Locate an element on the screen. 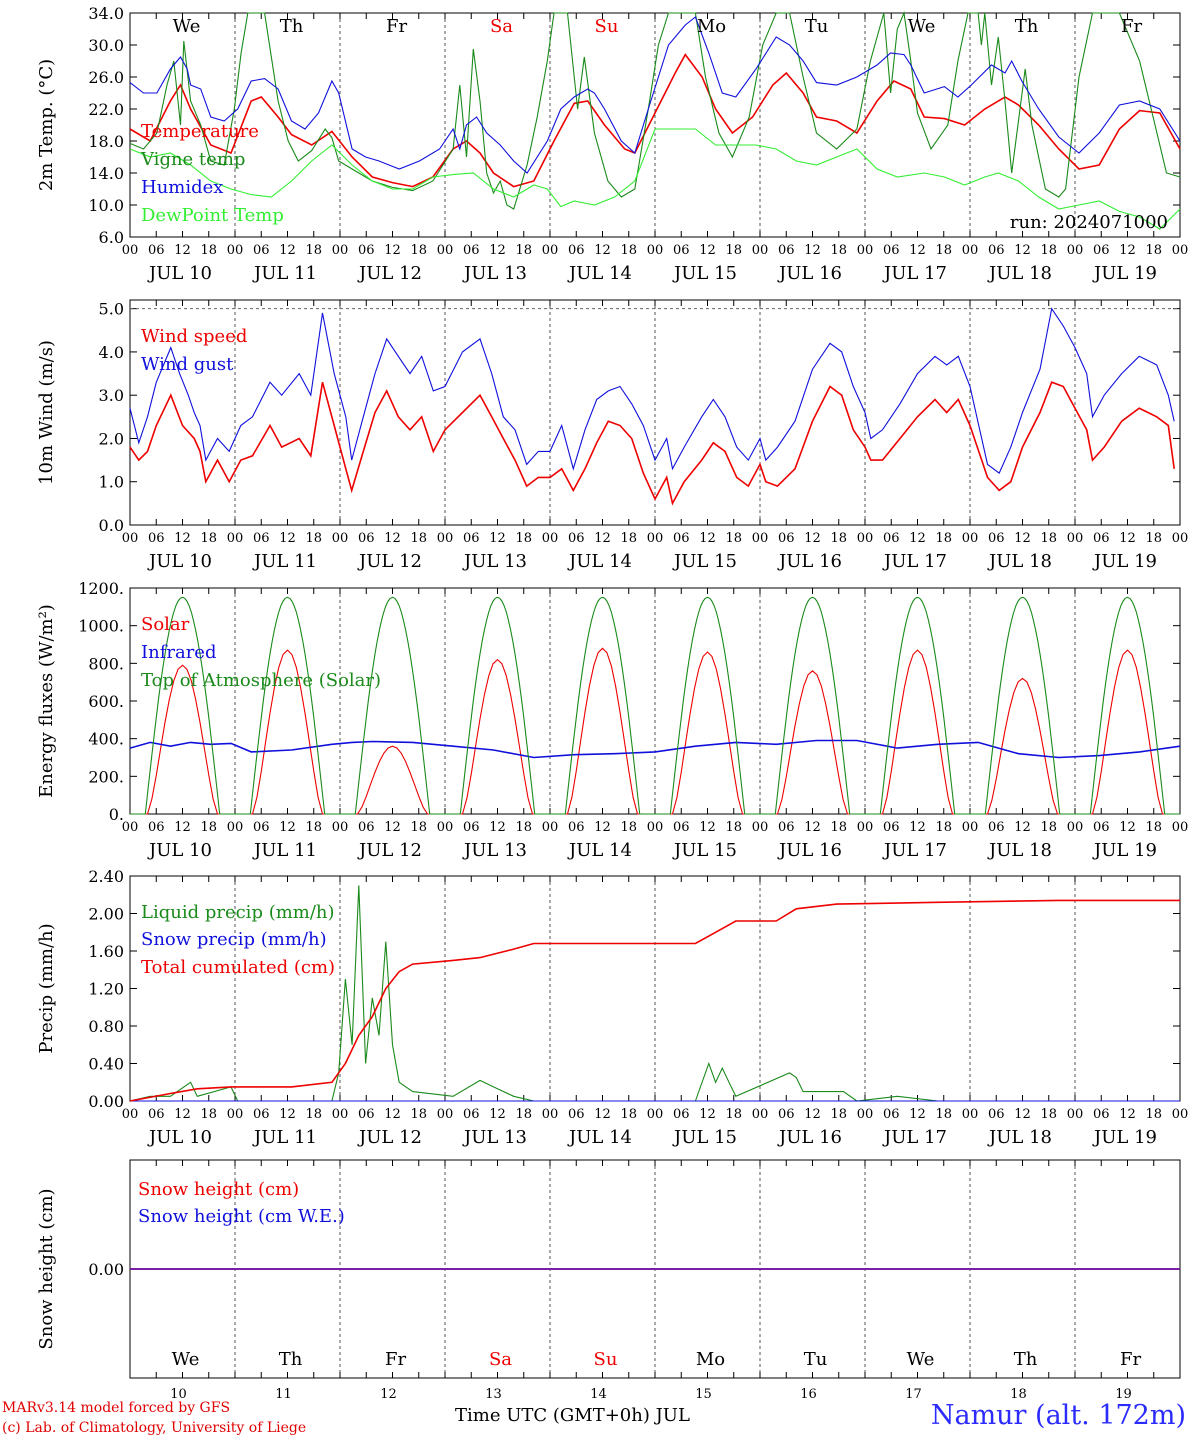  y-tick-label: 400. is located at coordinates (106, 739).